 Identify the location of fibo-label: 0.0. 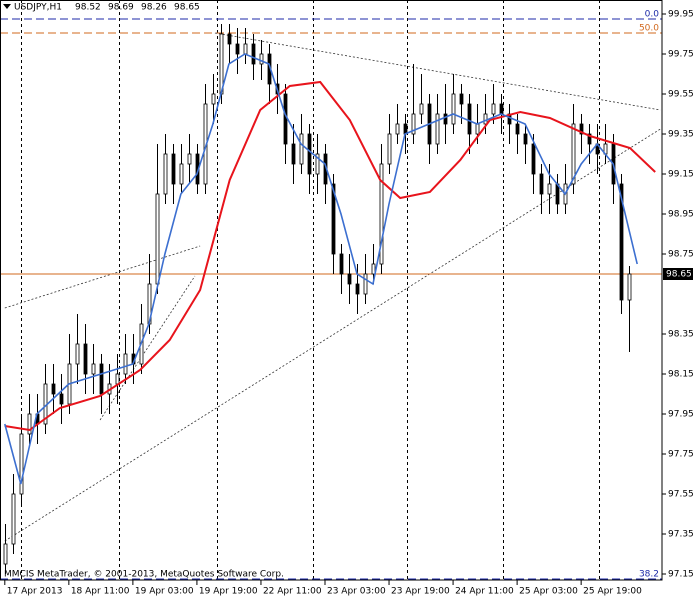
(652, 15).